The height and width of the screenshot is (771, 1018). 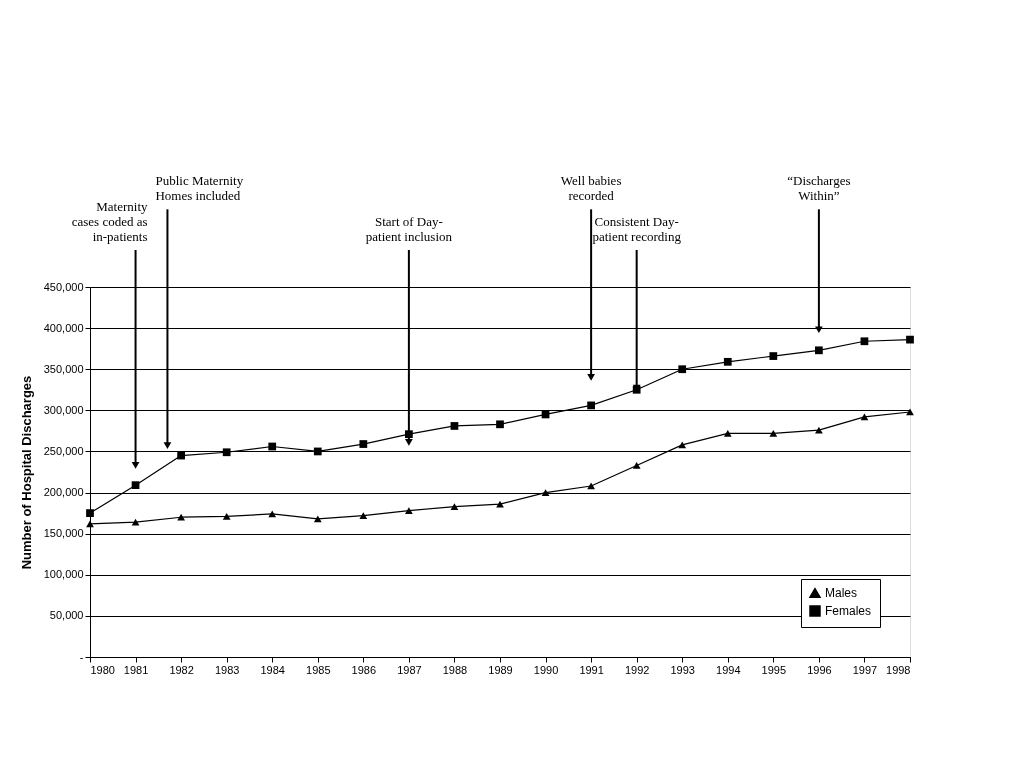 I want to click on annotation: Public Maternity Homes included, so click(x=199, y=188).